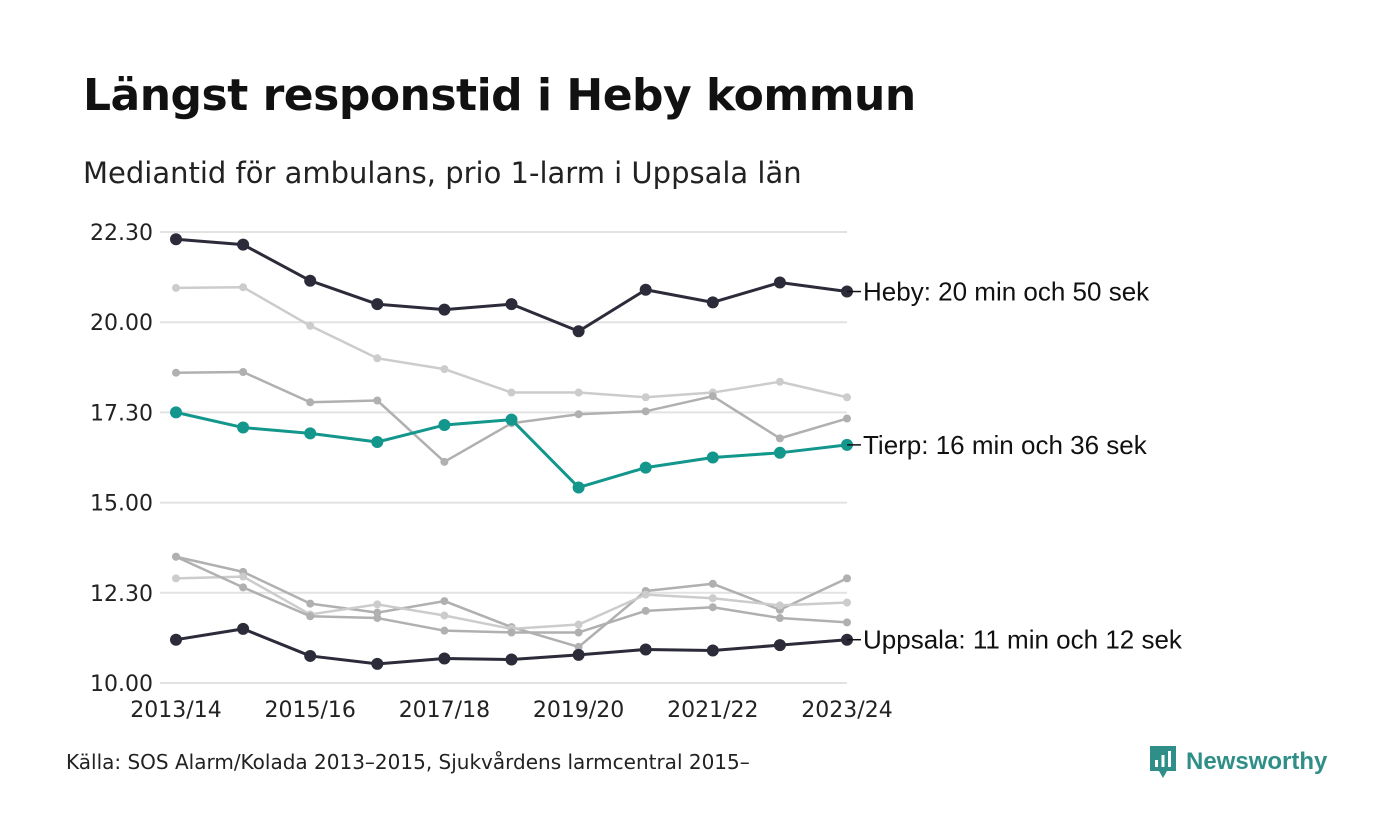 The image size is (1400, 840). Describe the element at coordinates (121, 684) in the screenshot. I see `y-tick-label: 10.00` at that location.